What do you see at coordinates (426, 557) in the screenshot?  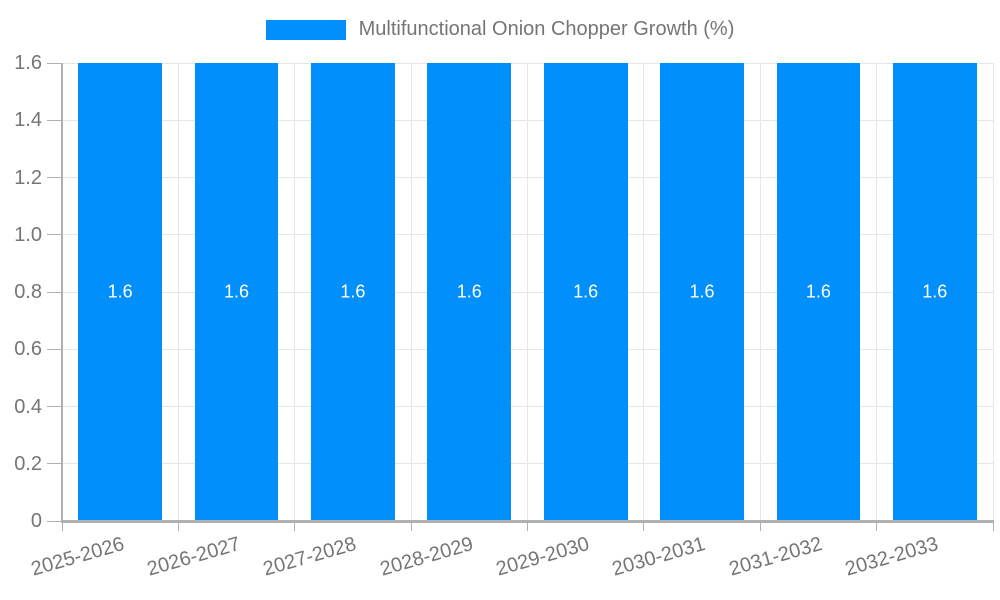 I see `x-tick-label: 2028-2029` at bounding box center [426, 557].